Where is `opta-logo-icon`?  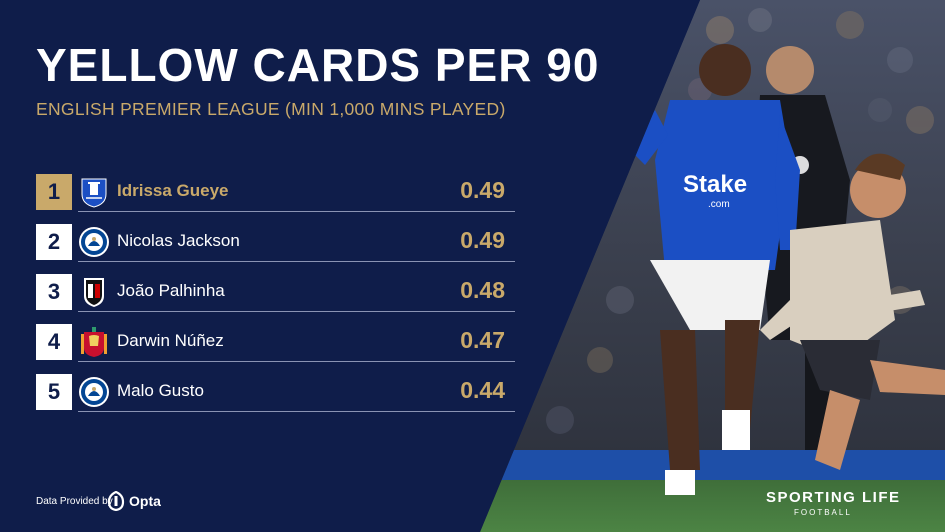
opta-logo-icon is located at coordinates (116, 501).